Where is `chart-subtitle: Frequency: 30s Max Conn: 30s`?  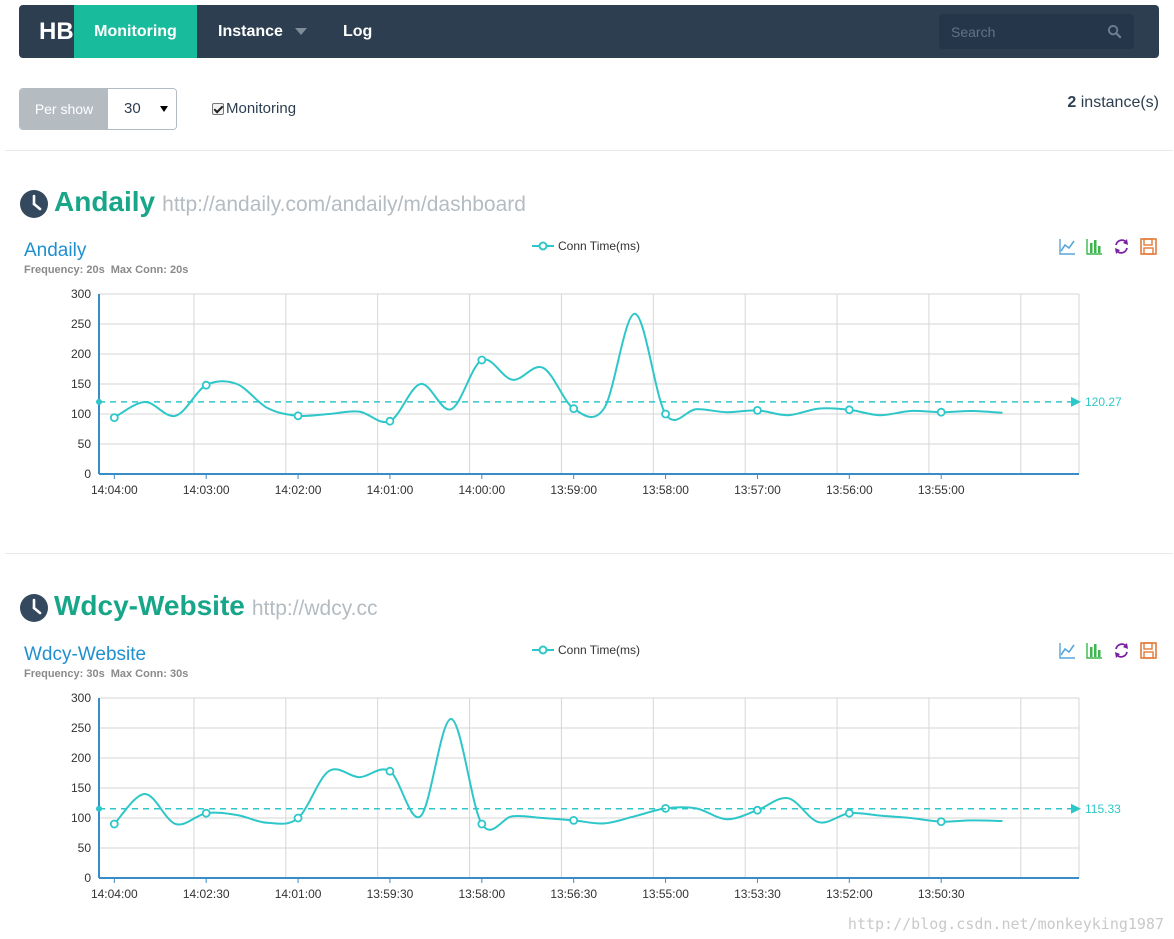
chart-subtitle: Frequency: 30s Max Conn: 30s is located at coordinates (109, 674).